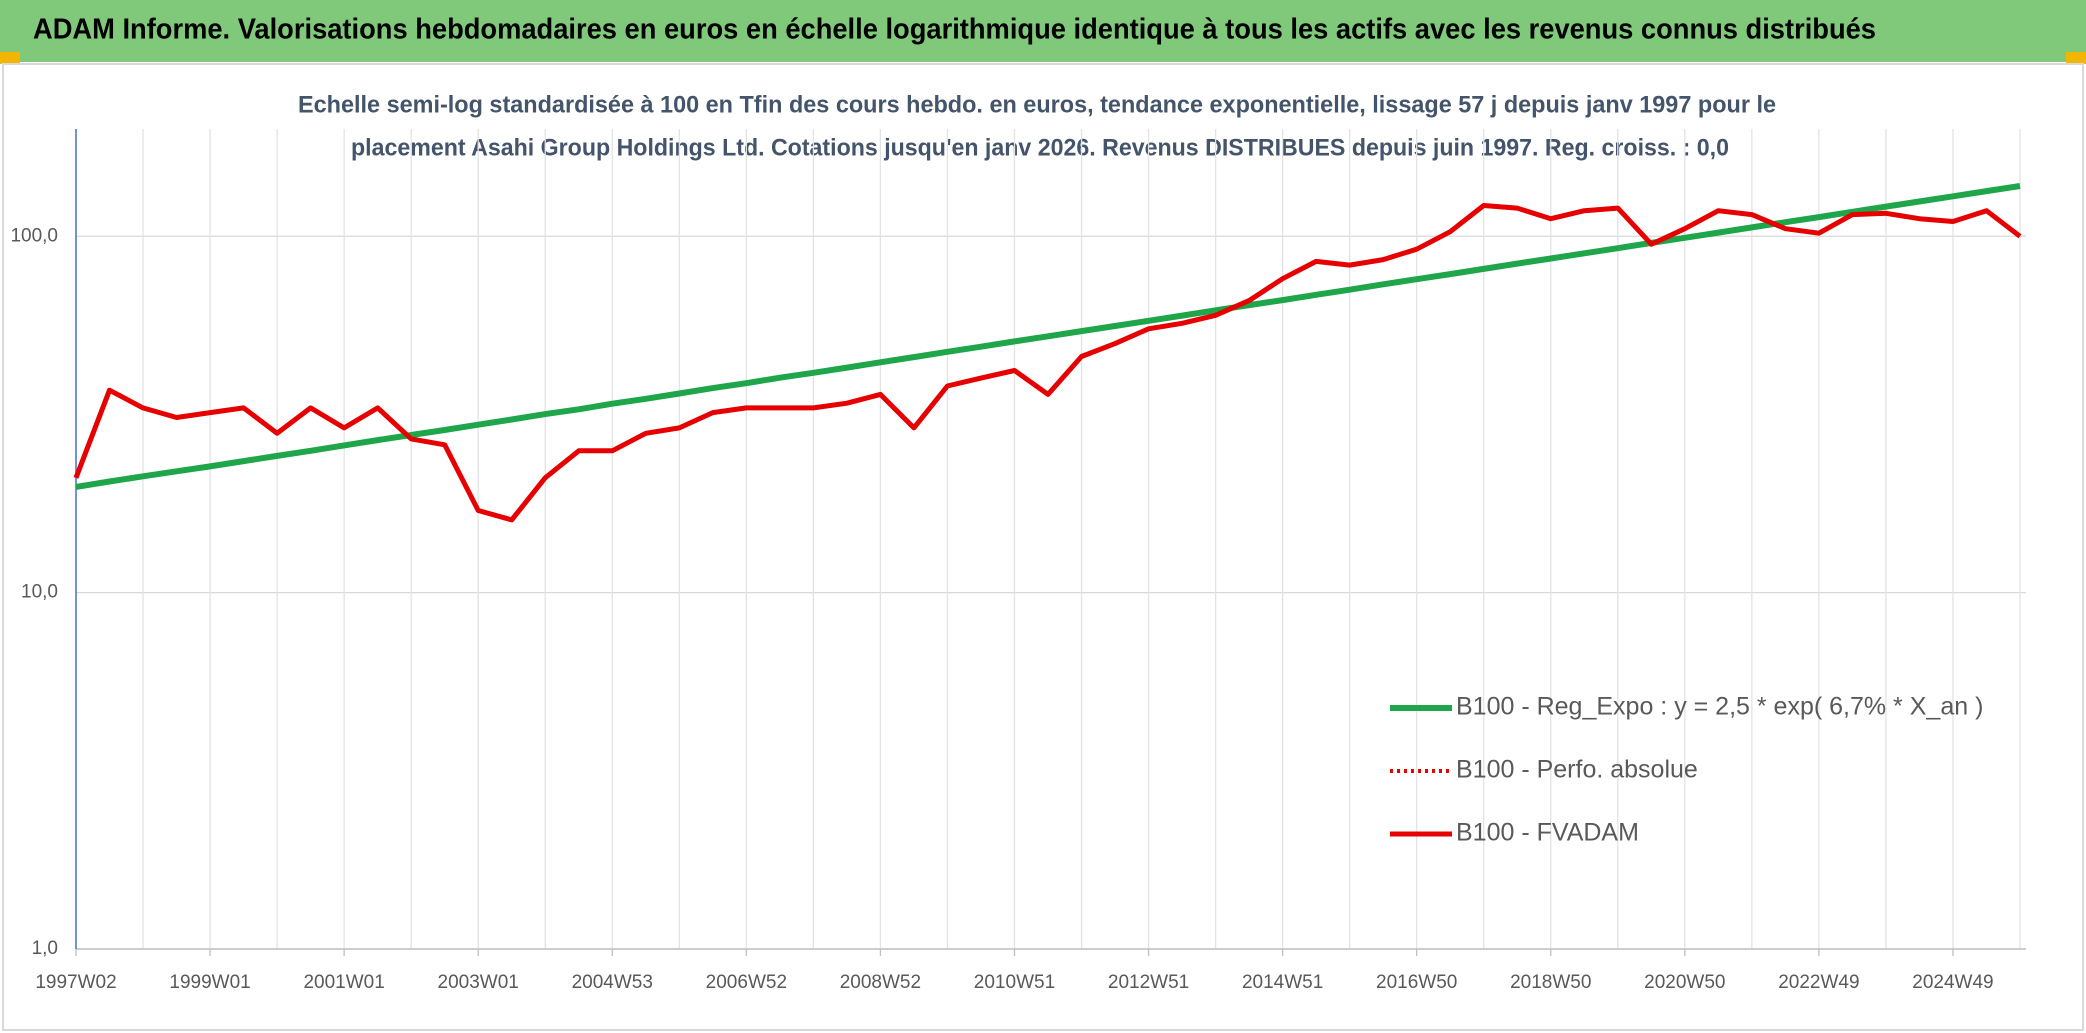  I want to click on x-tick-label: 2024W49, so click(1952, 982).